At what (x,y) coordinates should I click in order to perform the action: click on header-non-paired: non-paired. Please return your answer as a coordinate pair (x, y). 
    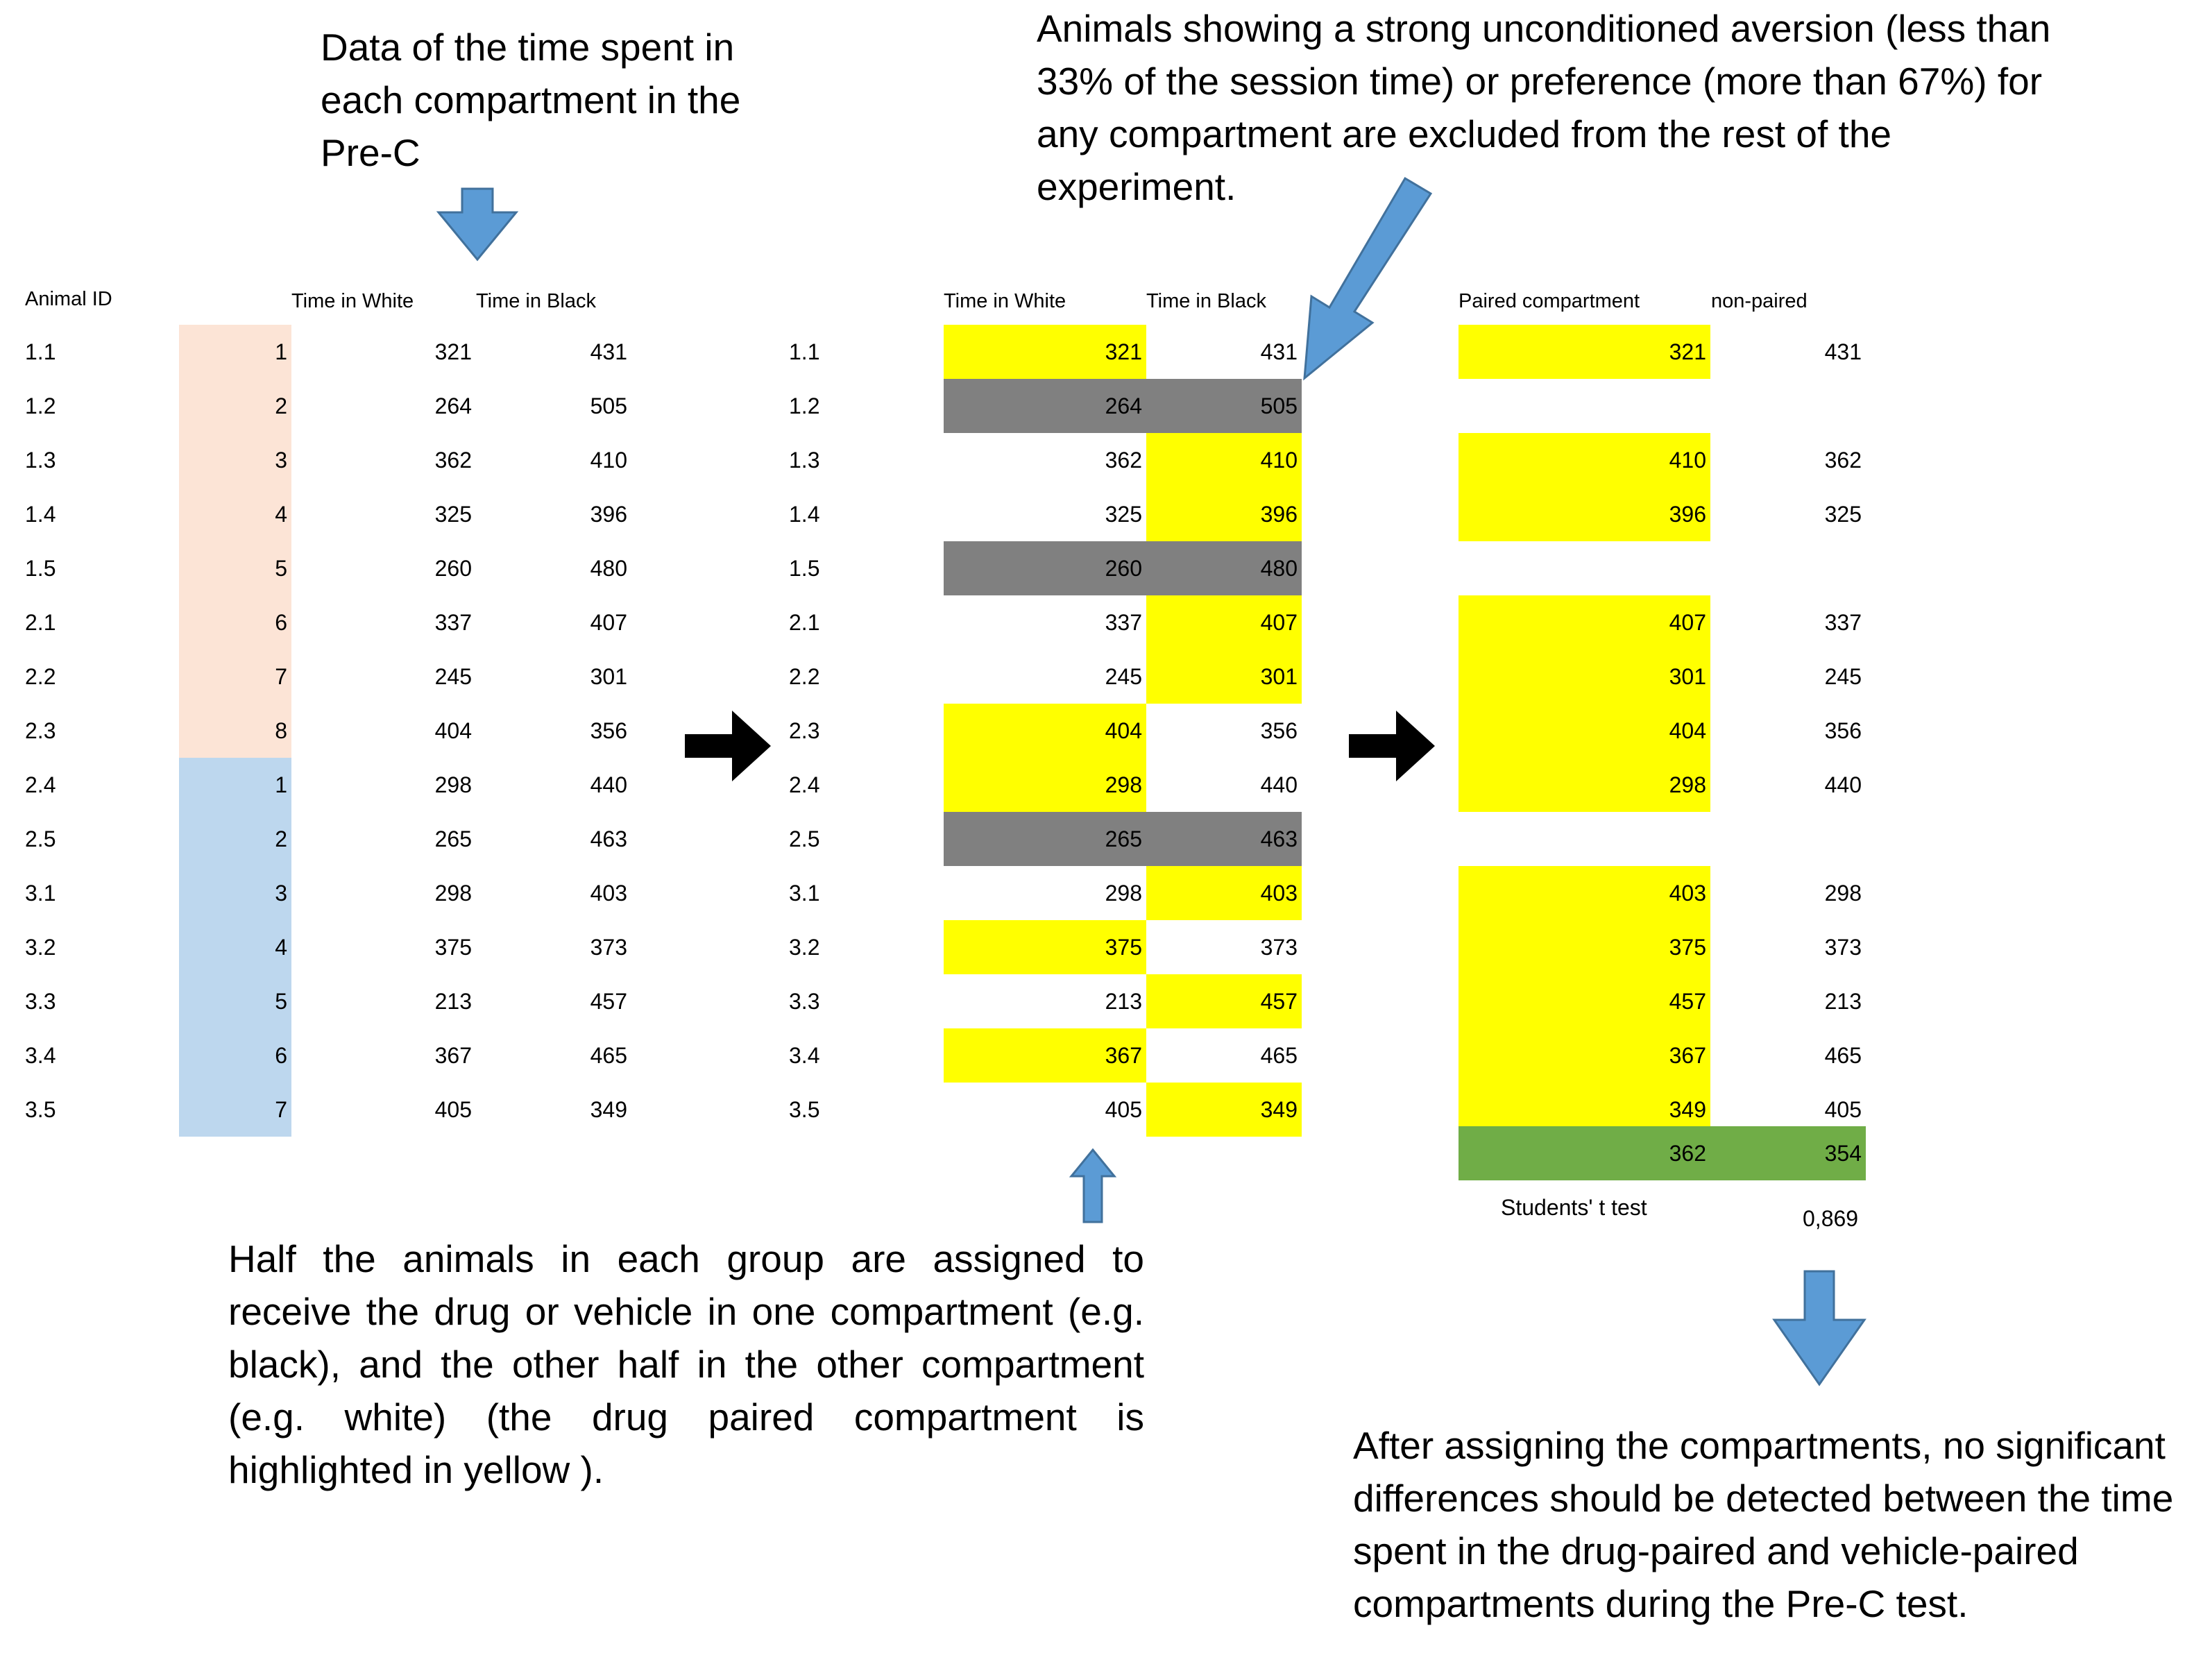
    Looking at the image, I should click on (1759, 301).